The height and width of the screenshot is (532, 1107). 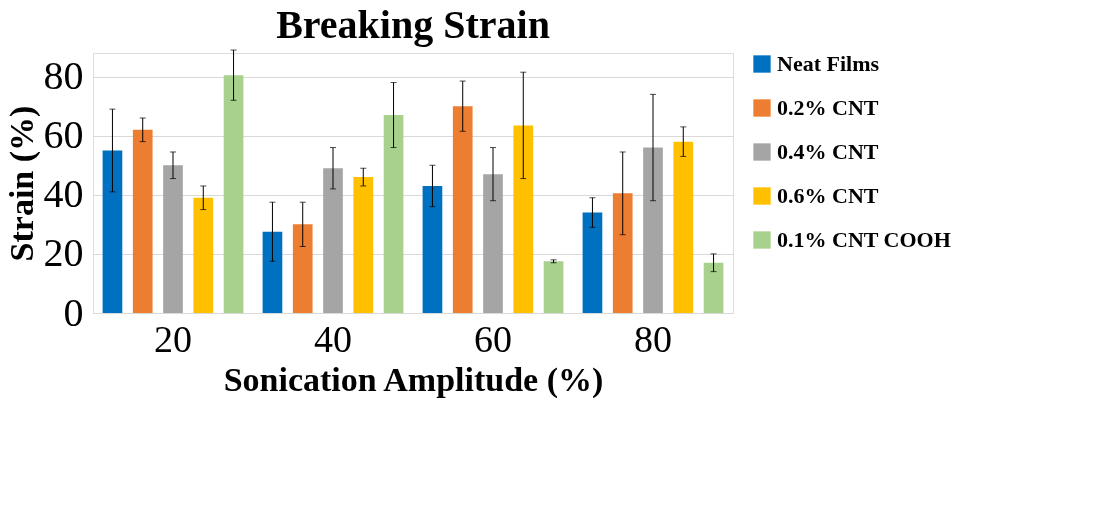 I want to click on y-tick-label: 60, so click(x=63, y=135).